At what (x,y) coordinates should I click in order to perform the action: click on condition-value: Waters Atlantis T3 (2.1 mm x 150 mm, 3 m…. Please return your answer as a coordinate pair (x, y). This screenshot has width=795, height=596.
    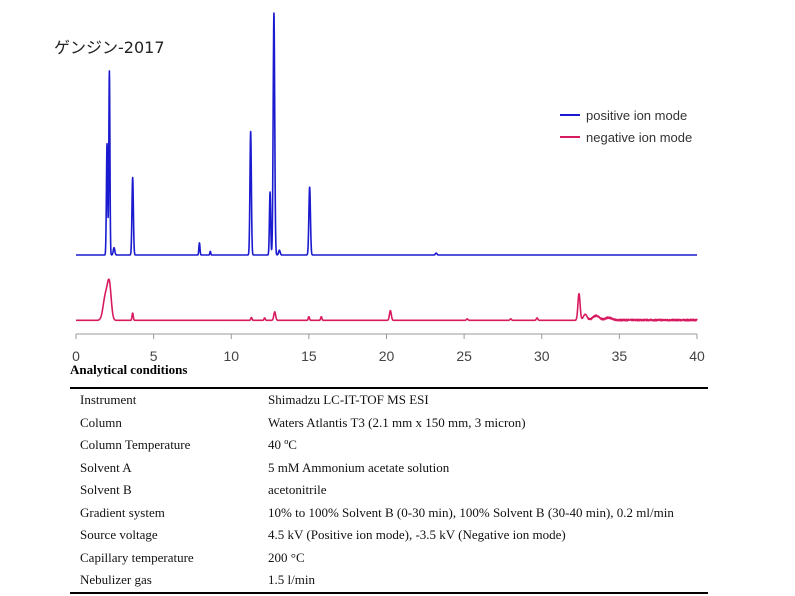
    Looking at the image, I should click on (397, 422).